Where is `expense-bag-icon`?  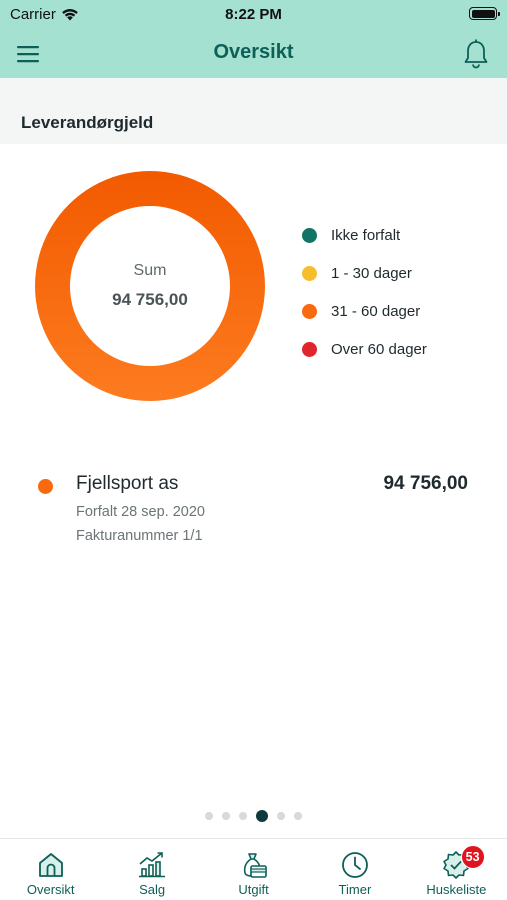 expense-bag-icon is located at coordinates (255, 865).